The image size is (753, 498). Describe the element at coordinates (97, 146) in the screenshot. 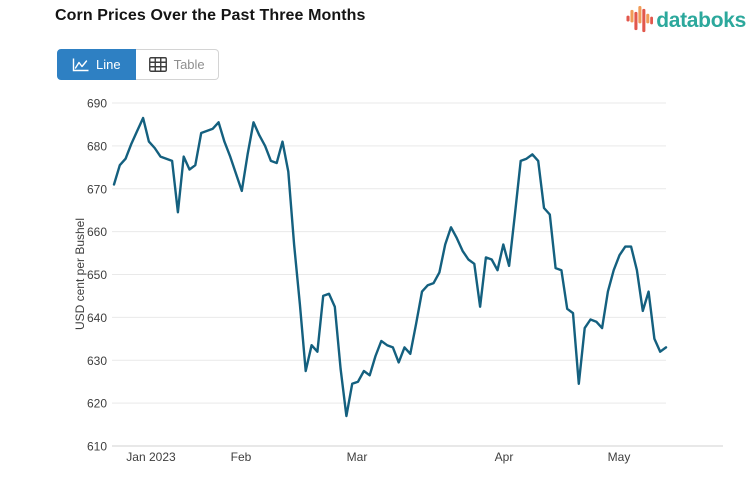

I see `y-tick-label: 680` at that location.